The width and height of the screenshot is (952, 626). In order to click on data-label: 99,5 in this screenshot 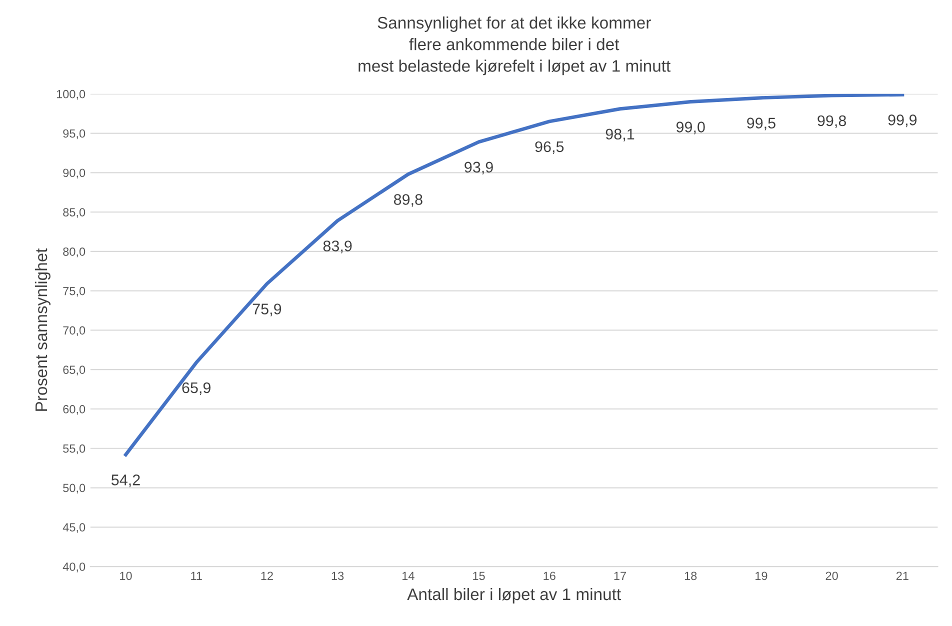, I will do `click(761, 124)`.